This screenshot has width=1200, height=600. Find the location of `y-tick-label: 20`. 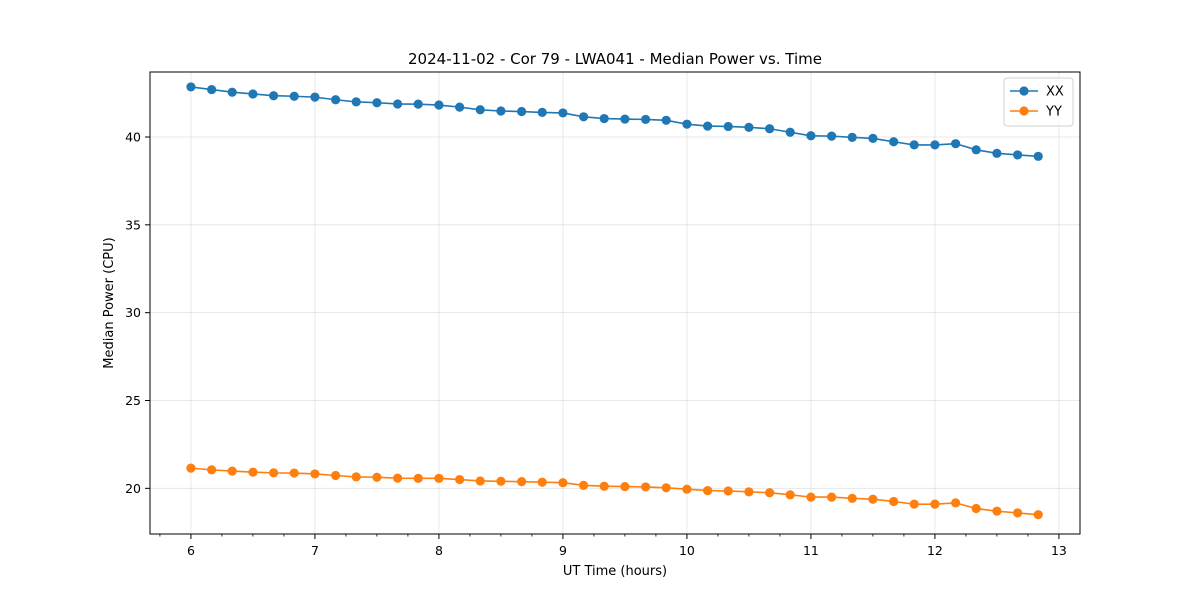

y-tick-label: 20 is located at coordinates (133, 488).